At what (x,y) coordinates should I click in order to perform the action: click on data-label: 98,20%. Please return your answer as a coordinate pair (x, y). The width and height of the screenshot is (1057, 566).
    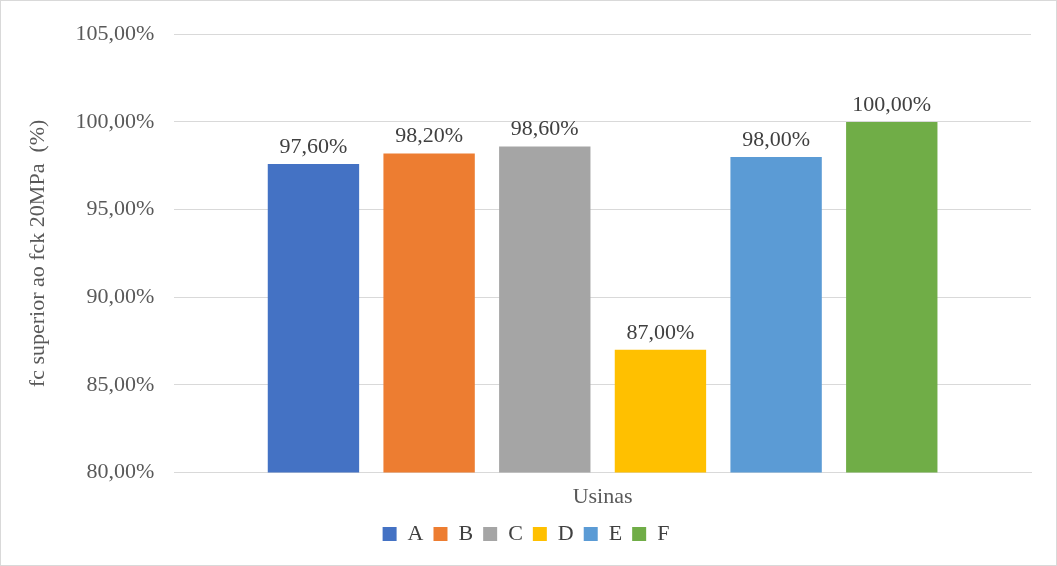
    Looking at the image, I should click on (429, 135).